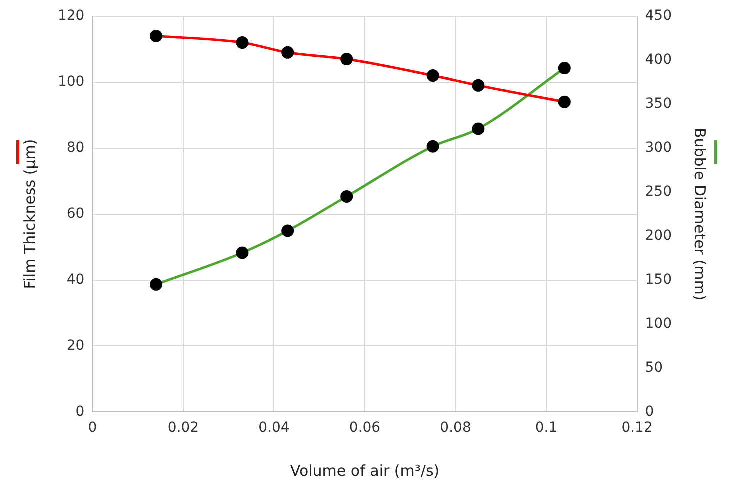 This screenshot has height=499, width=734. I want to click on y-tick-label: 0, so click(80, 412).